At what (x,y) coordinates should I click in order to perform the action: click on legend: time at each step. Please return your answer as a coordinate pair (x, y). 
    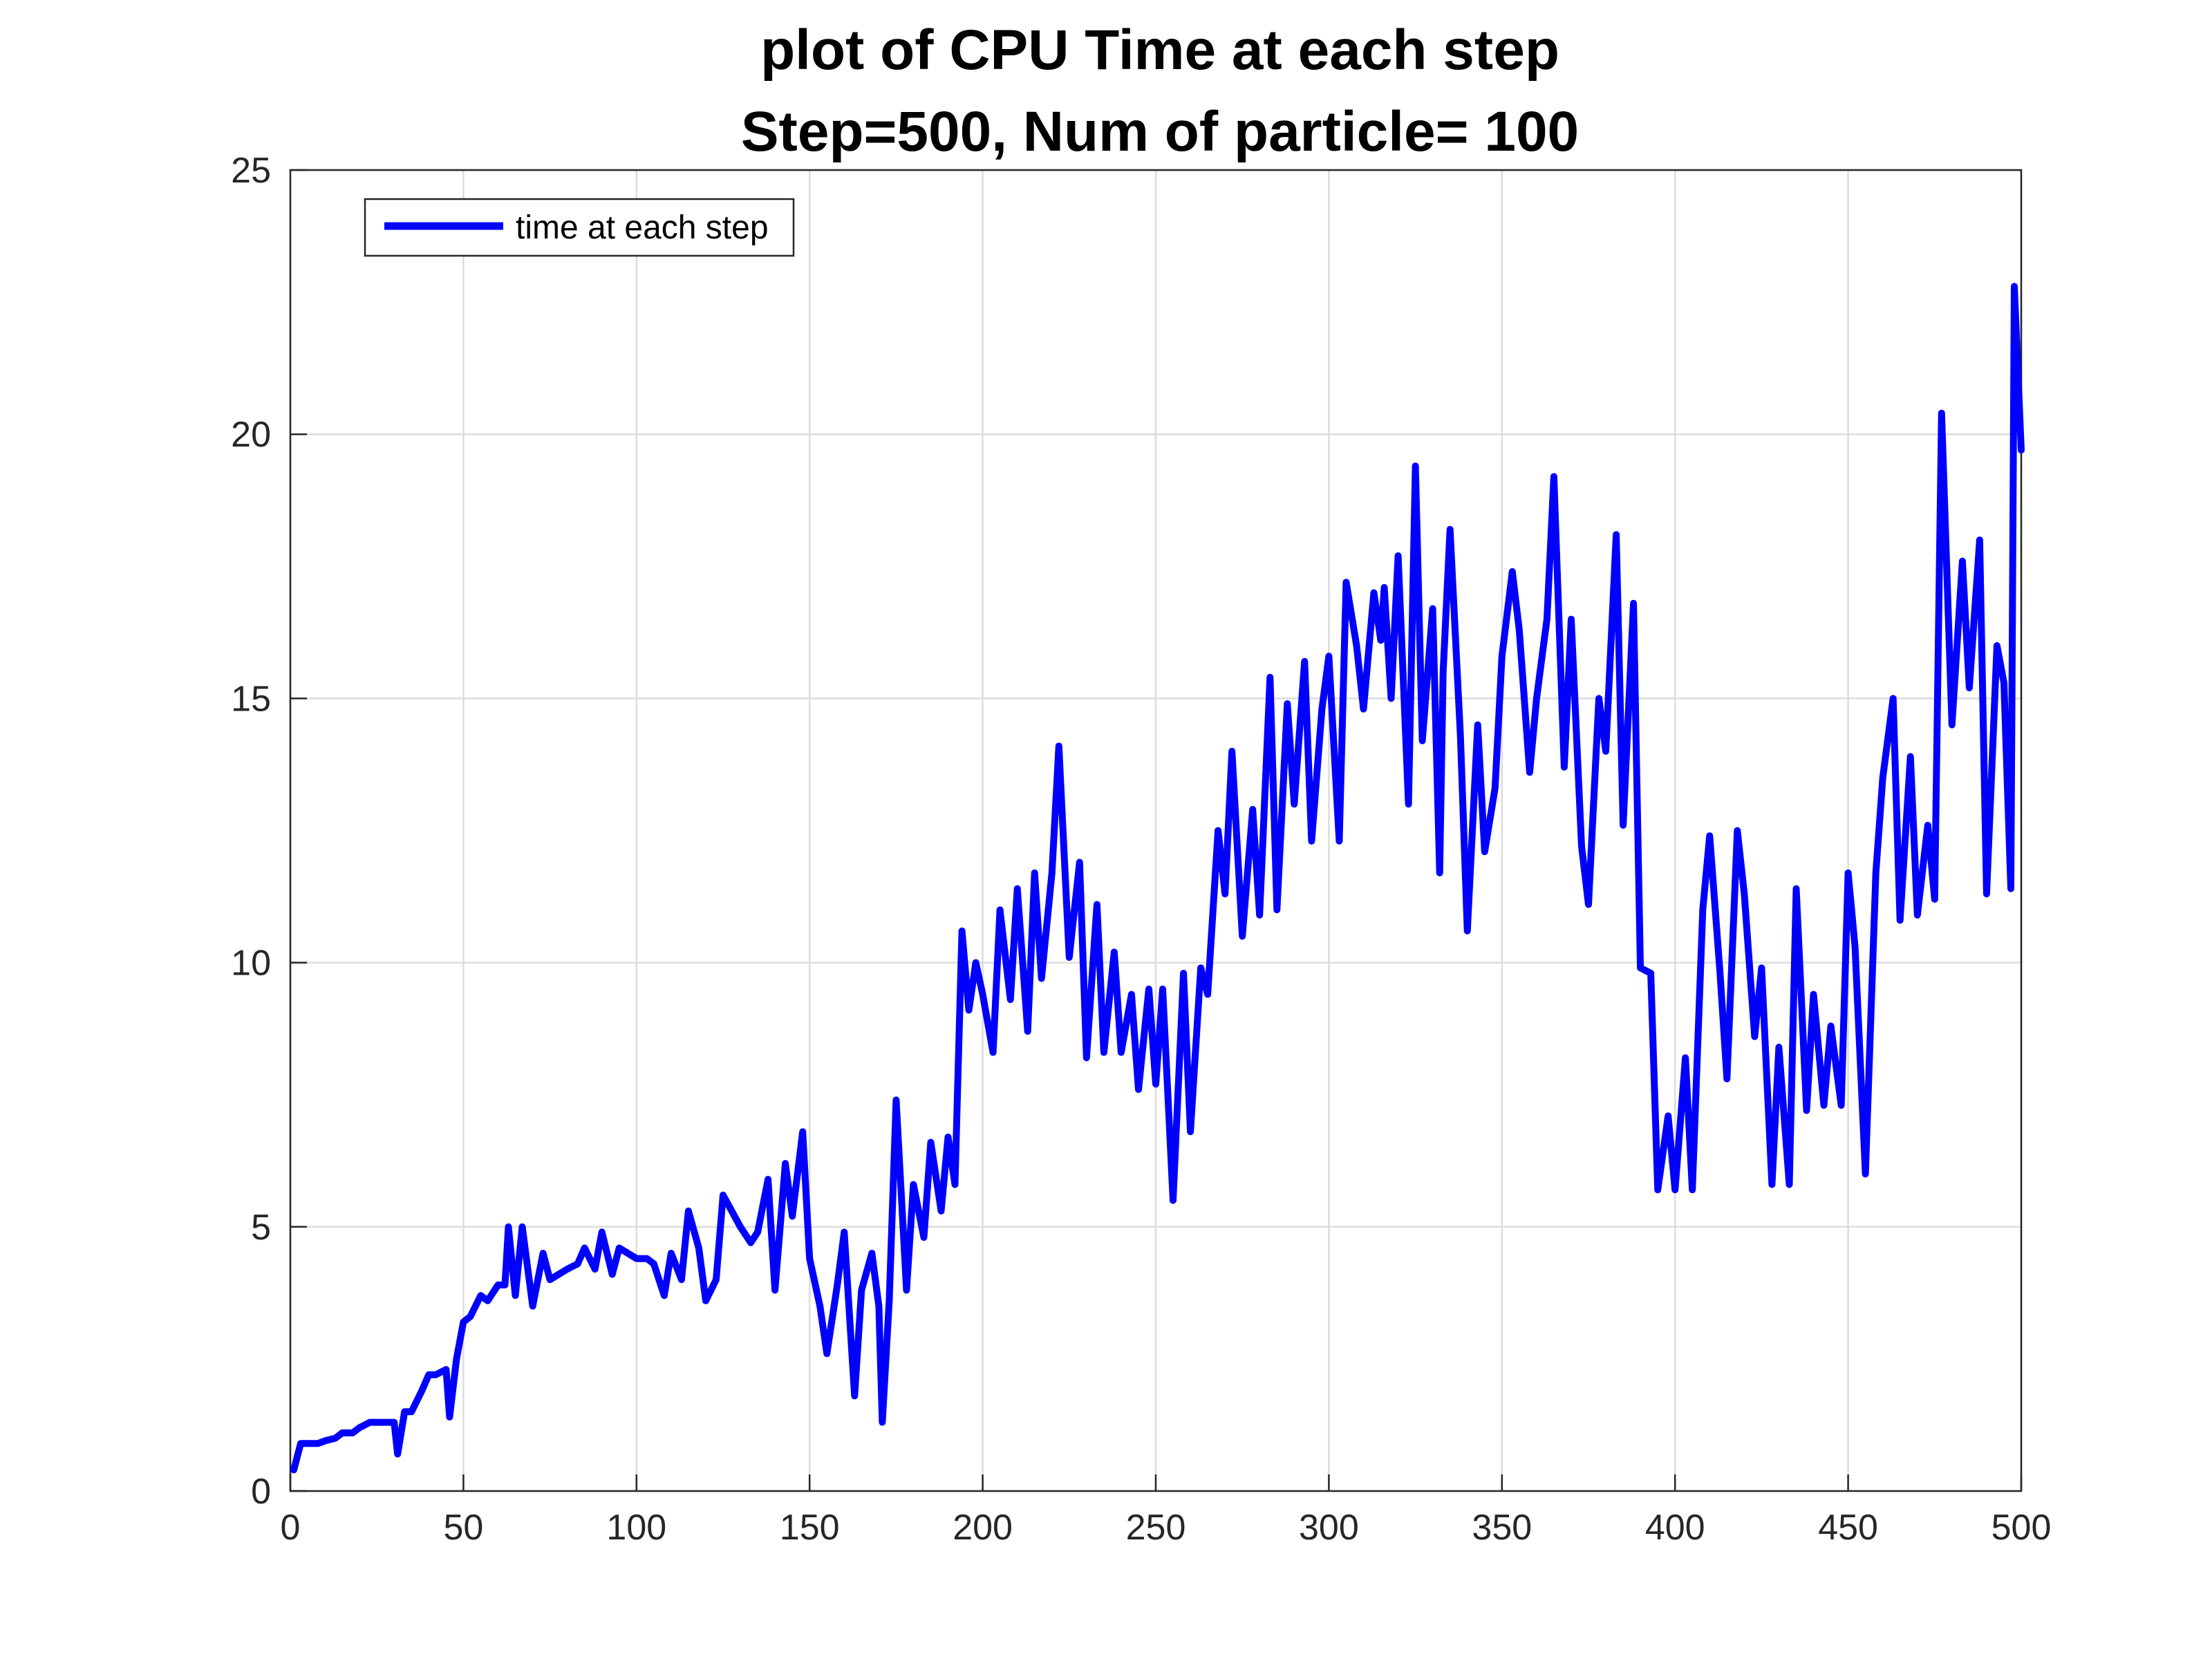
    Looking at the image, I should click on (579, 228).